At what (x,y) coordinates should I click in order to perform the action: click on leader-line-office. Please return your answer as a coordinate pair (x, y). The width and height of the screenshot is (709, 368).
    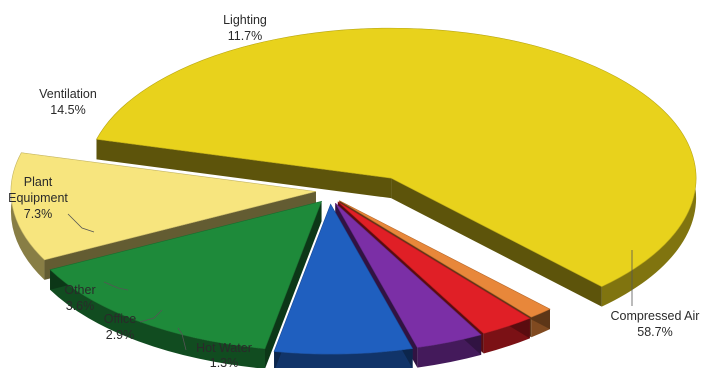
    Looking at the image, I should click on (151, 316).